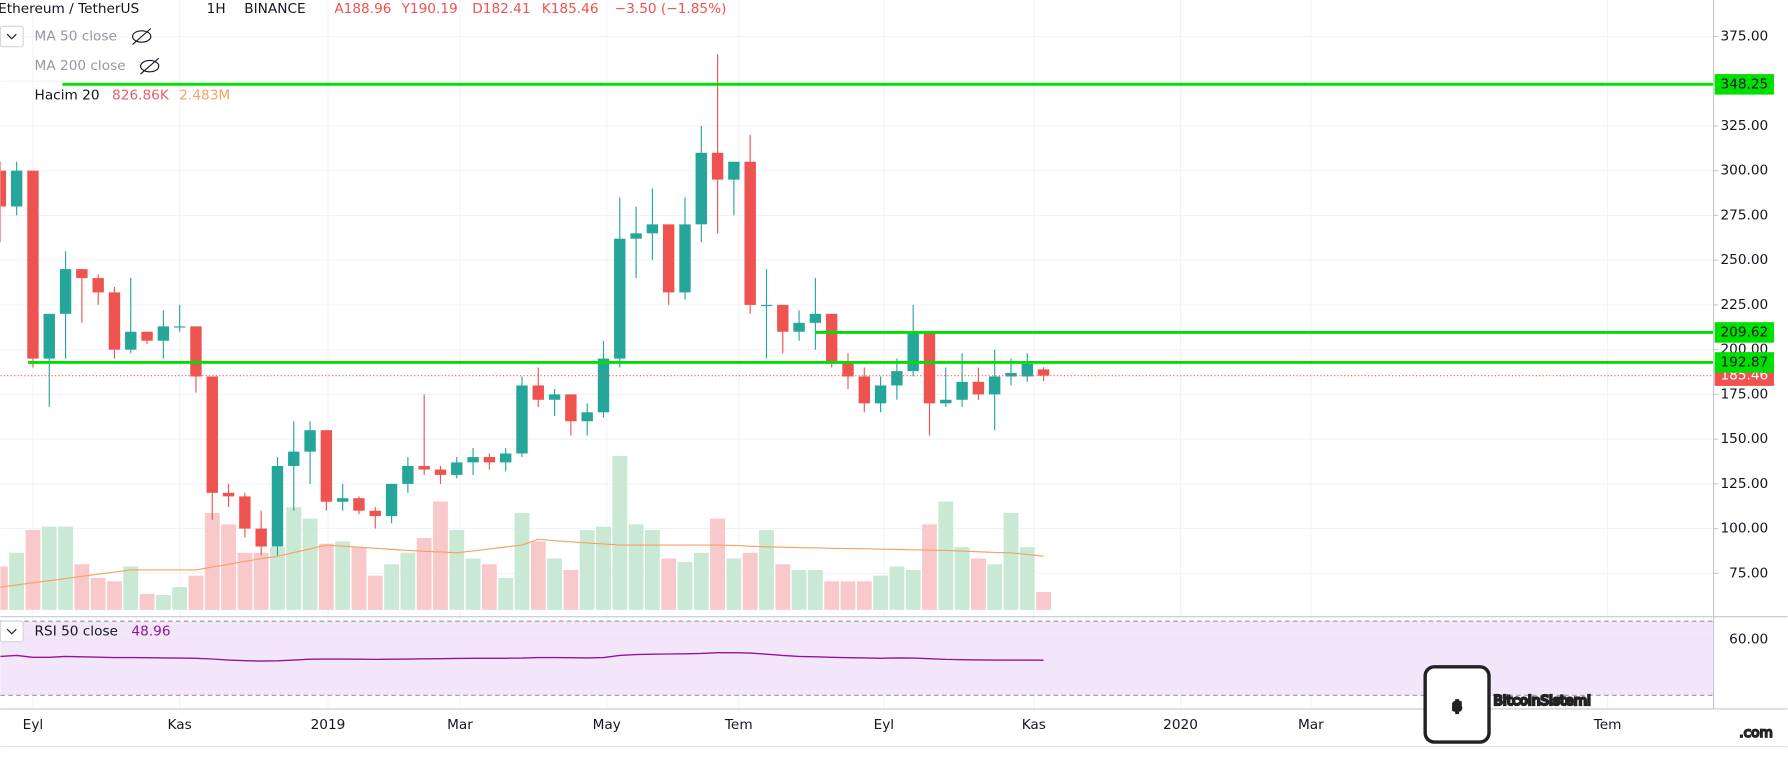 This screenshot has width=1788, height=758. I want to click on x-tick-label: May, so click(607, 725).